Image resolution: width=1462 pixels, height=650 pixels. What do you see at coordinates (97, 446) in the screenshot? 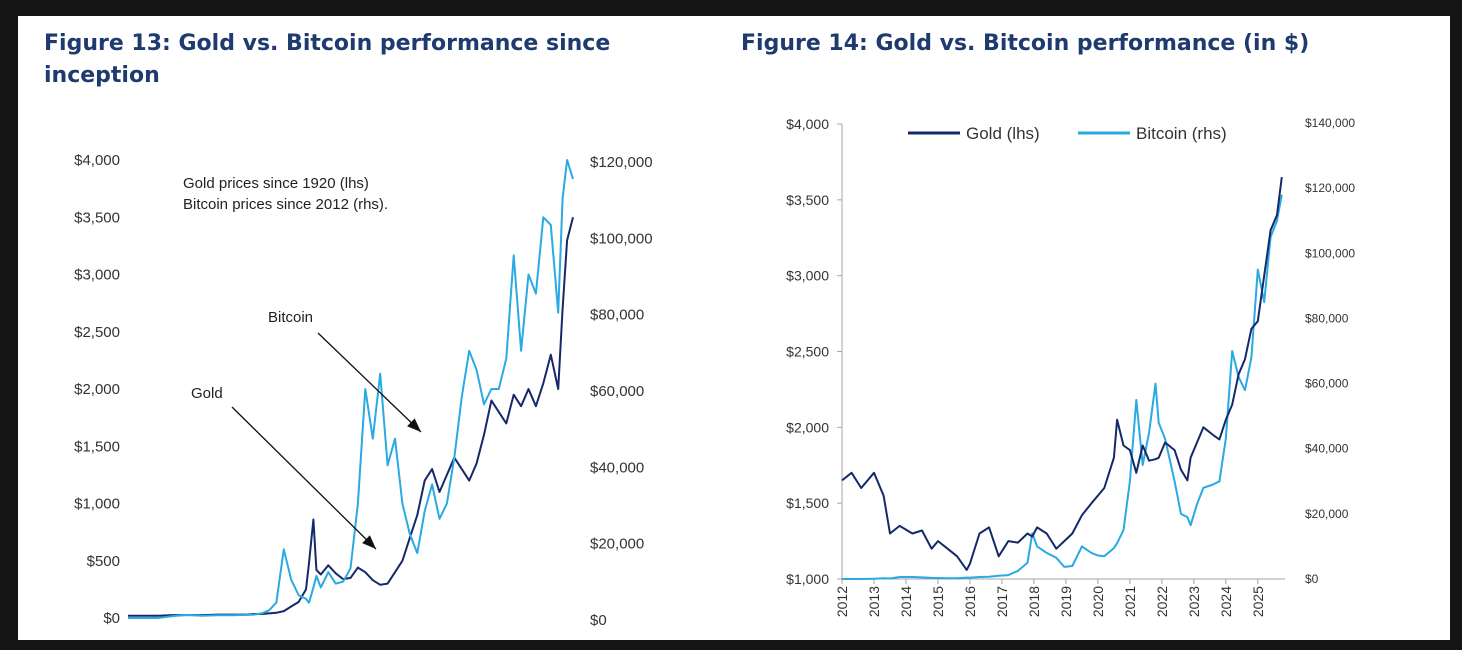
I see `fig13-left-tick-1-500: $1,500` at bounding box center [97, 446].